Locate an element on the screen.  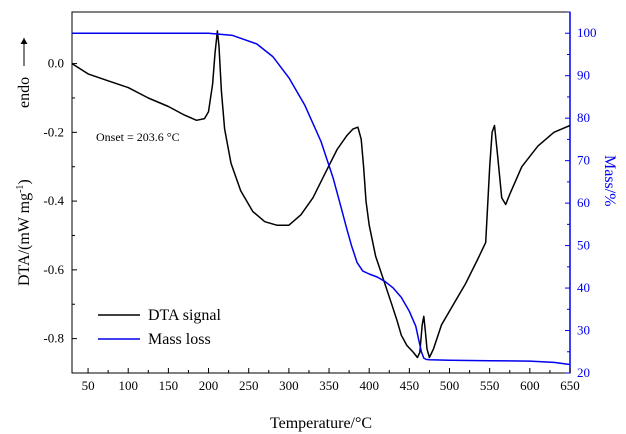
y-left-tick-label: -0.8 is located at coordinates (53, 338).